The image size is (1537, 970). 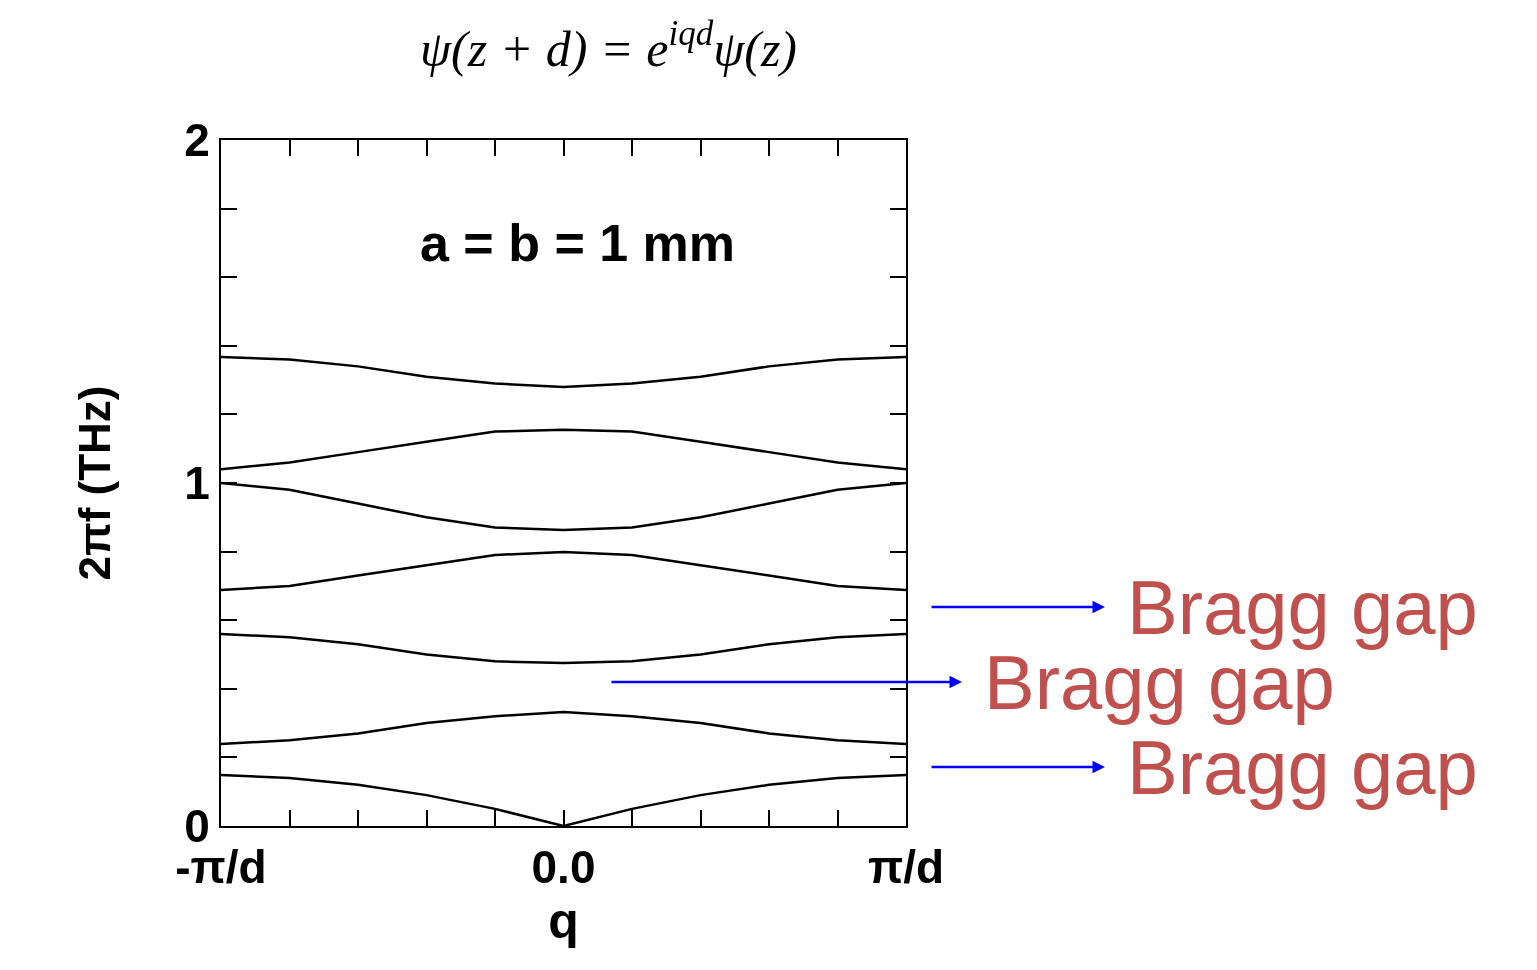 I want to click on x-axis-title: q, so click(x=563, y=921).